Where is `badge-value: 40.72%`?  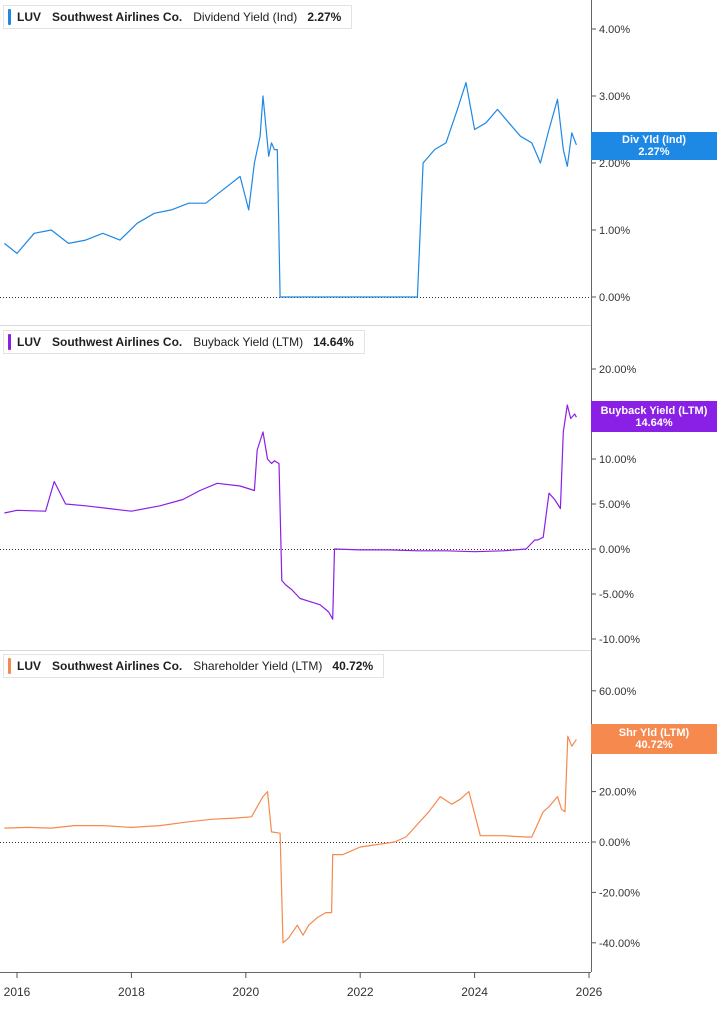
badge-value: 40.72% is located at coordinates (654, 745).